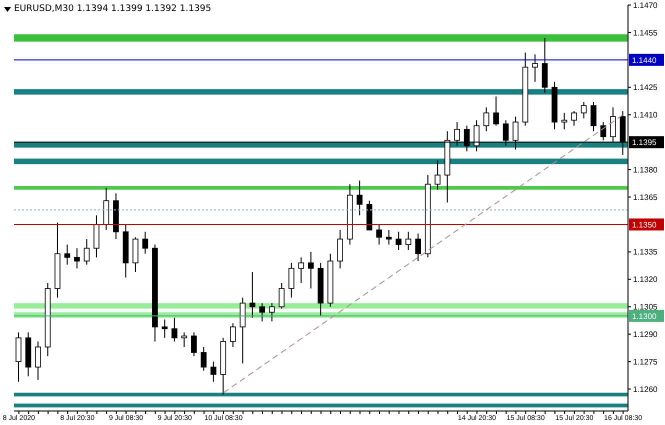 This screenshot has width=665, height=425. I want to click on y-tick-label: 1.1425, so click(645, 87).